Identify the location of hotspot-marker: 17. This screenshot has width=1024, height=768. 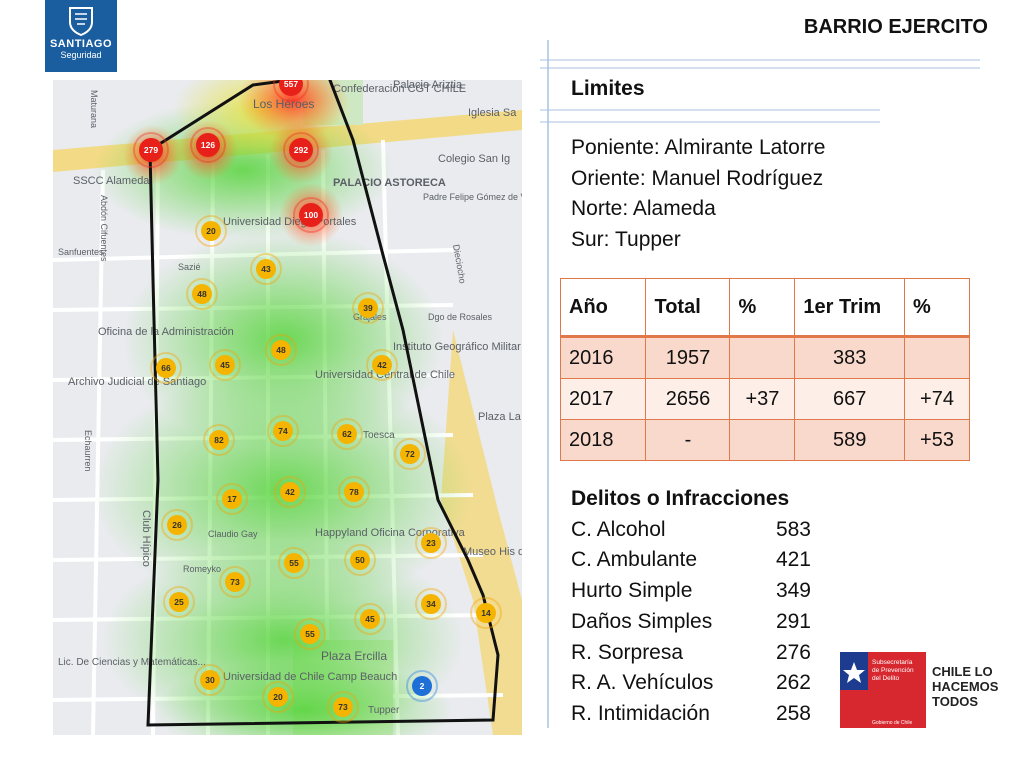
(232, 499).